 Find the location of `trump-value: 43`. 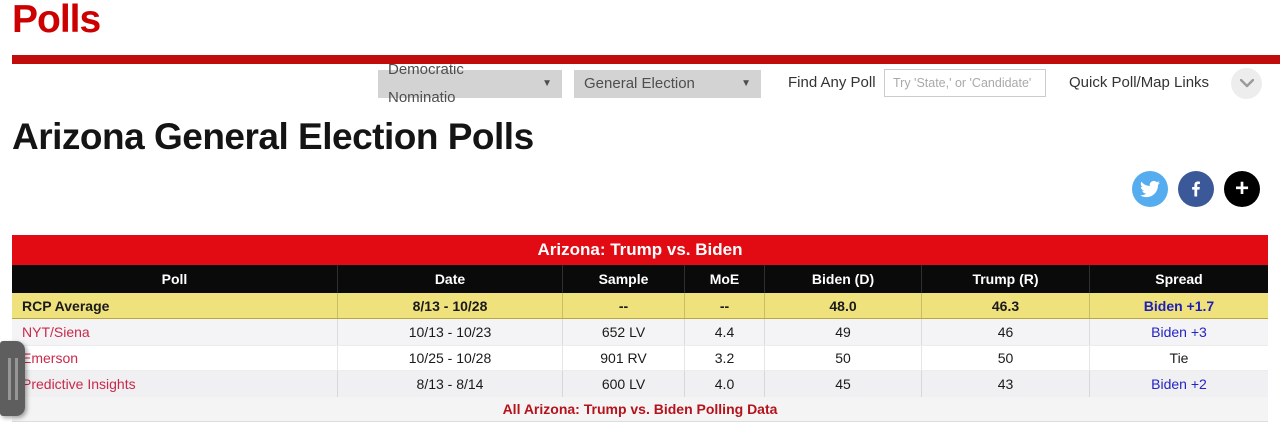

trump-value: 43 is located at coordinates (1006, 384).